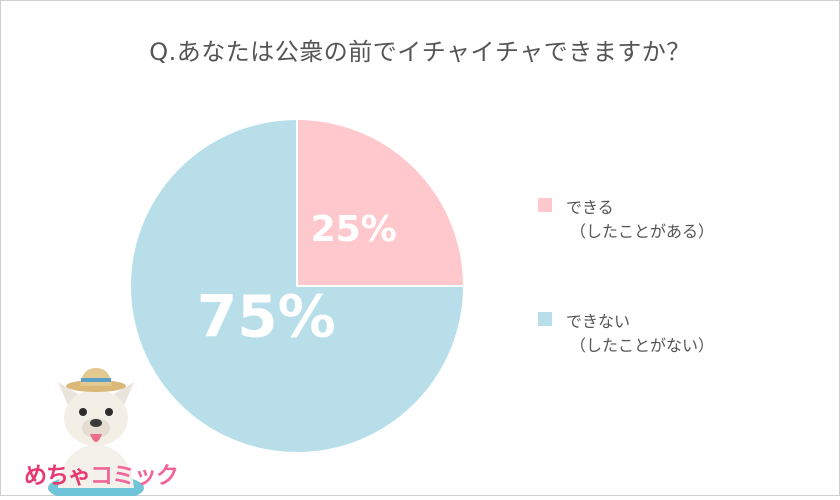 This screenshot has width=840, height=500. What do you see at coordinates (590, 207) in the screenshot?
I see `legend-label-can: できる` at bounding box center [590, 207].